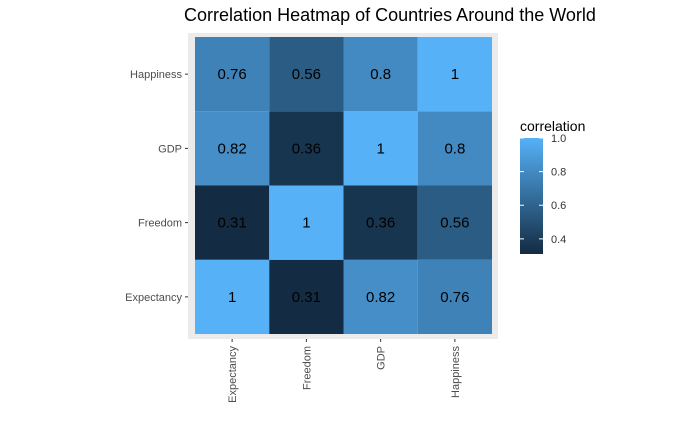  I want to click on y-axis: Expectancy Freedom GDP Happiness, so click(156, 186).